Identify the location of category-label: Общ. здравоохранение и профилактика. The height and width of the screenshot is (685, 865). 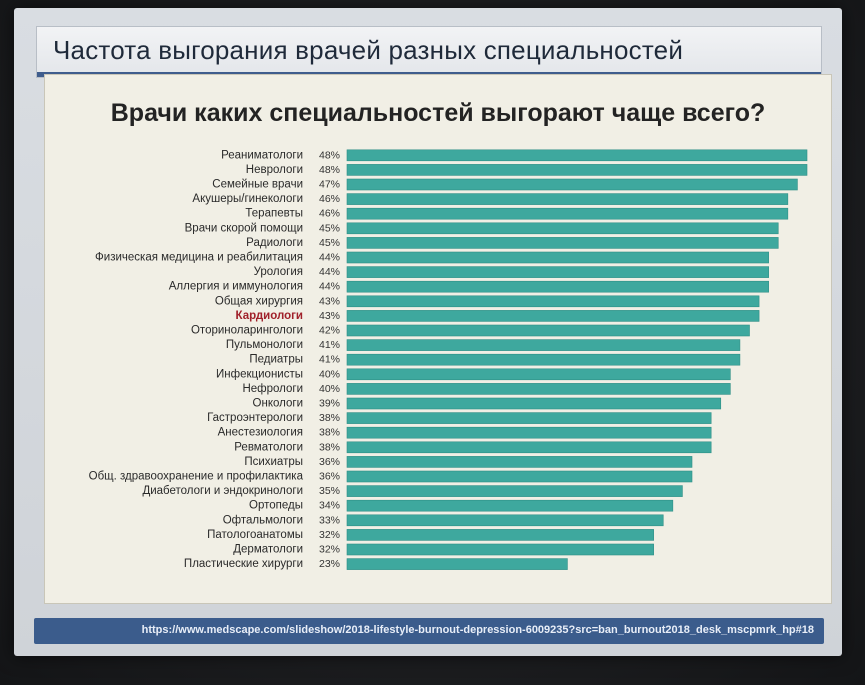
(196, 477).